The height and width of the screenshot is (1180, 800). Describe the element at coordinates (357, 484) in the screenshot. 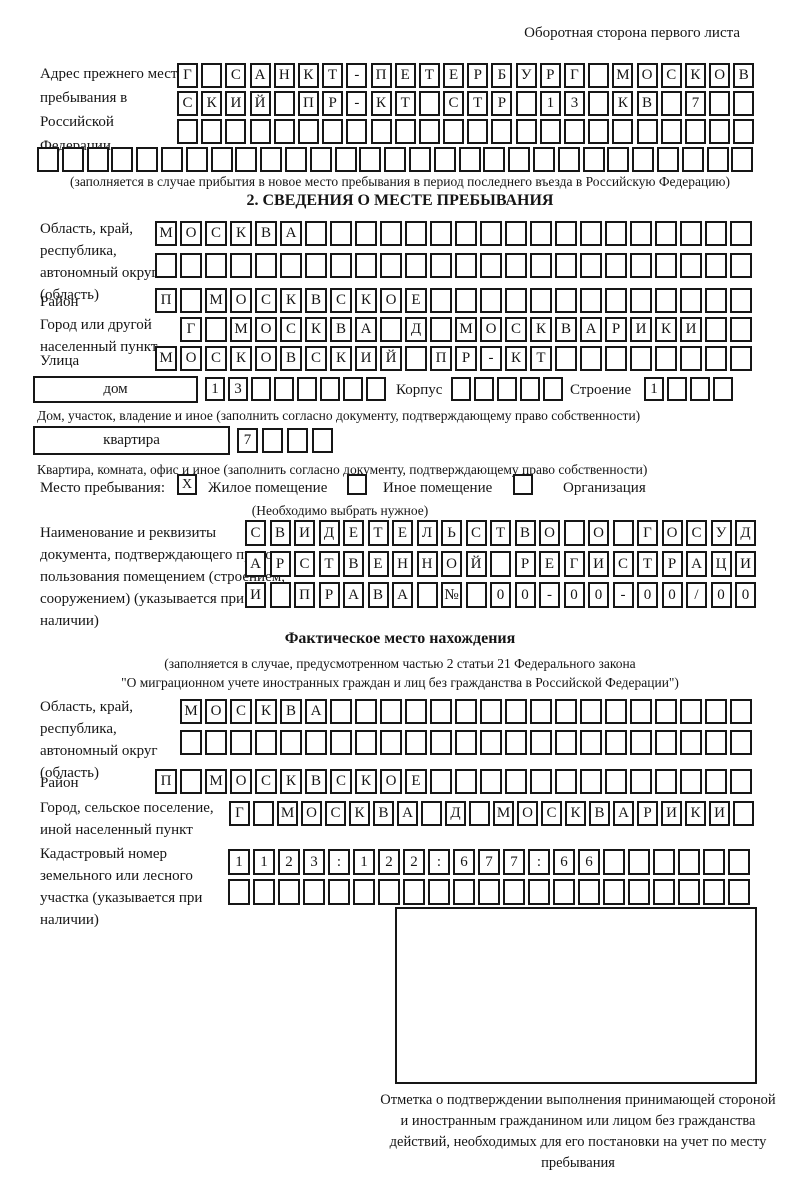

I see `checkbox-other-premises` at that location.